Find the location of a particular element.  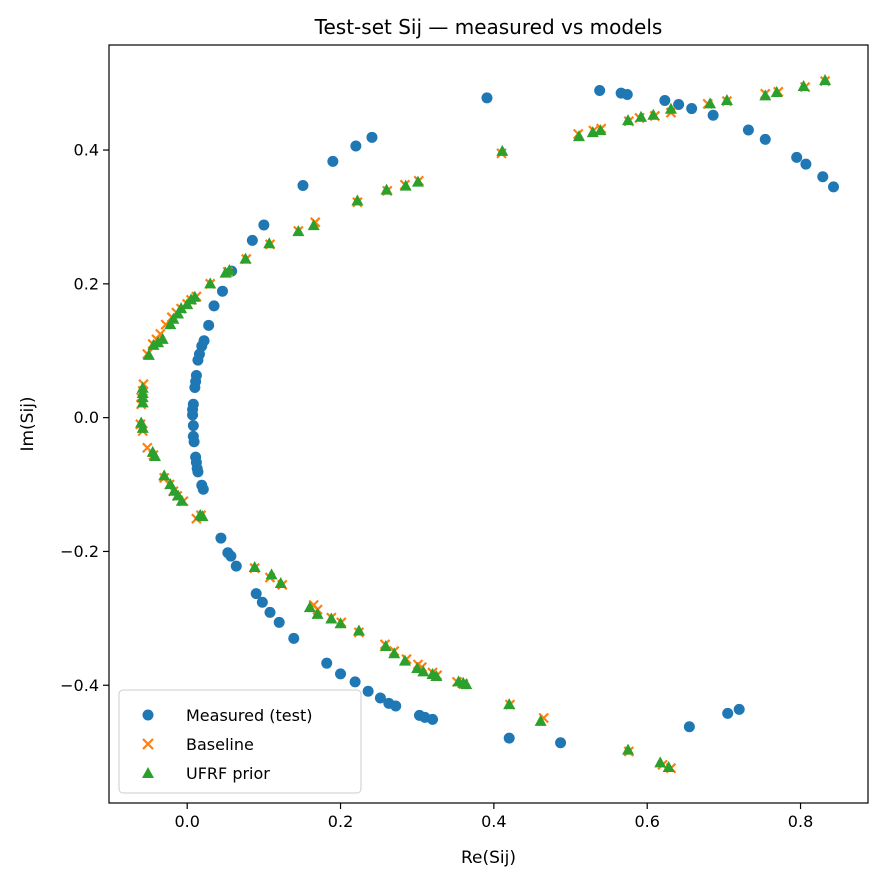

x-axis-label: Re(Sij) is located at coordinates (488, 858).